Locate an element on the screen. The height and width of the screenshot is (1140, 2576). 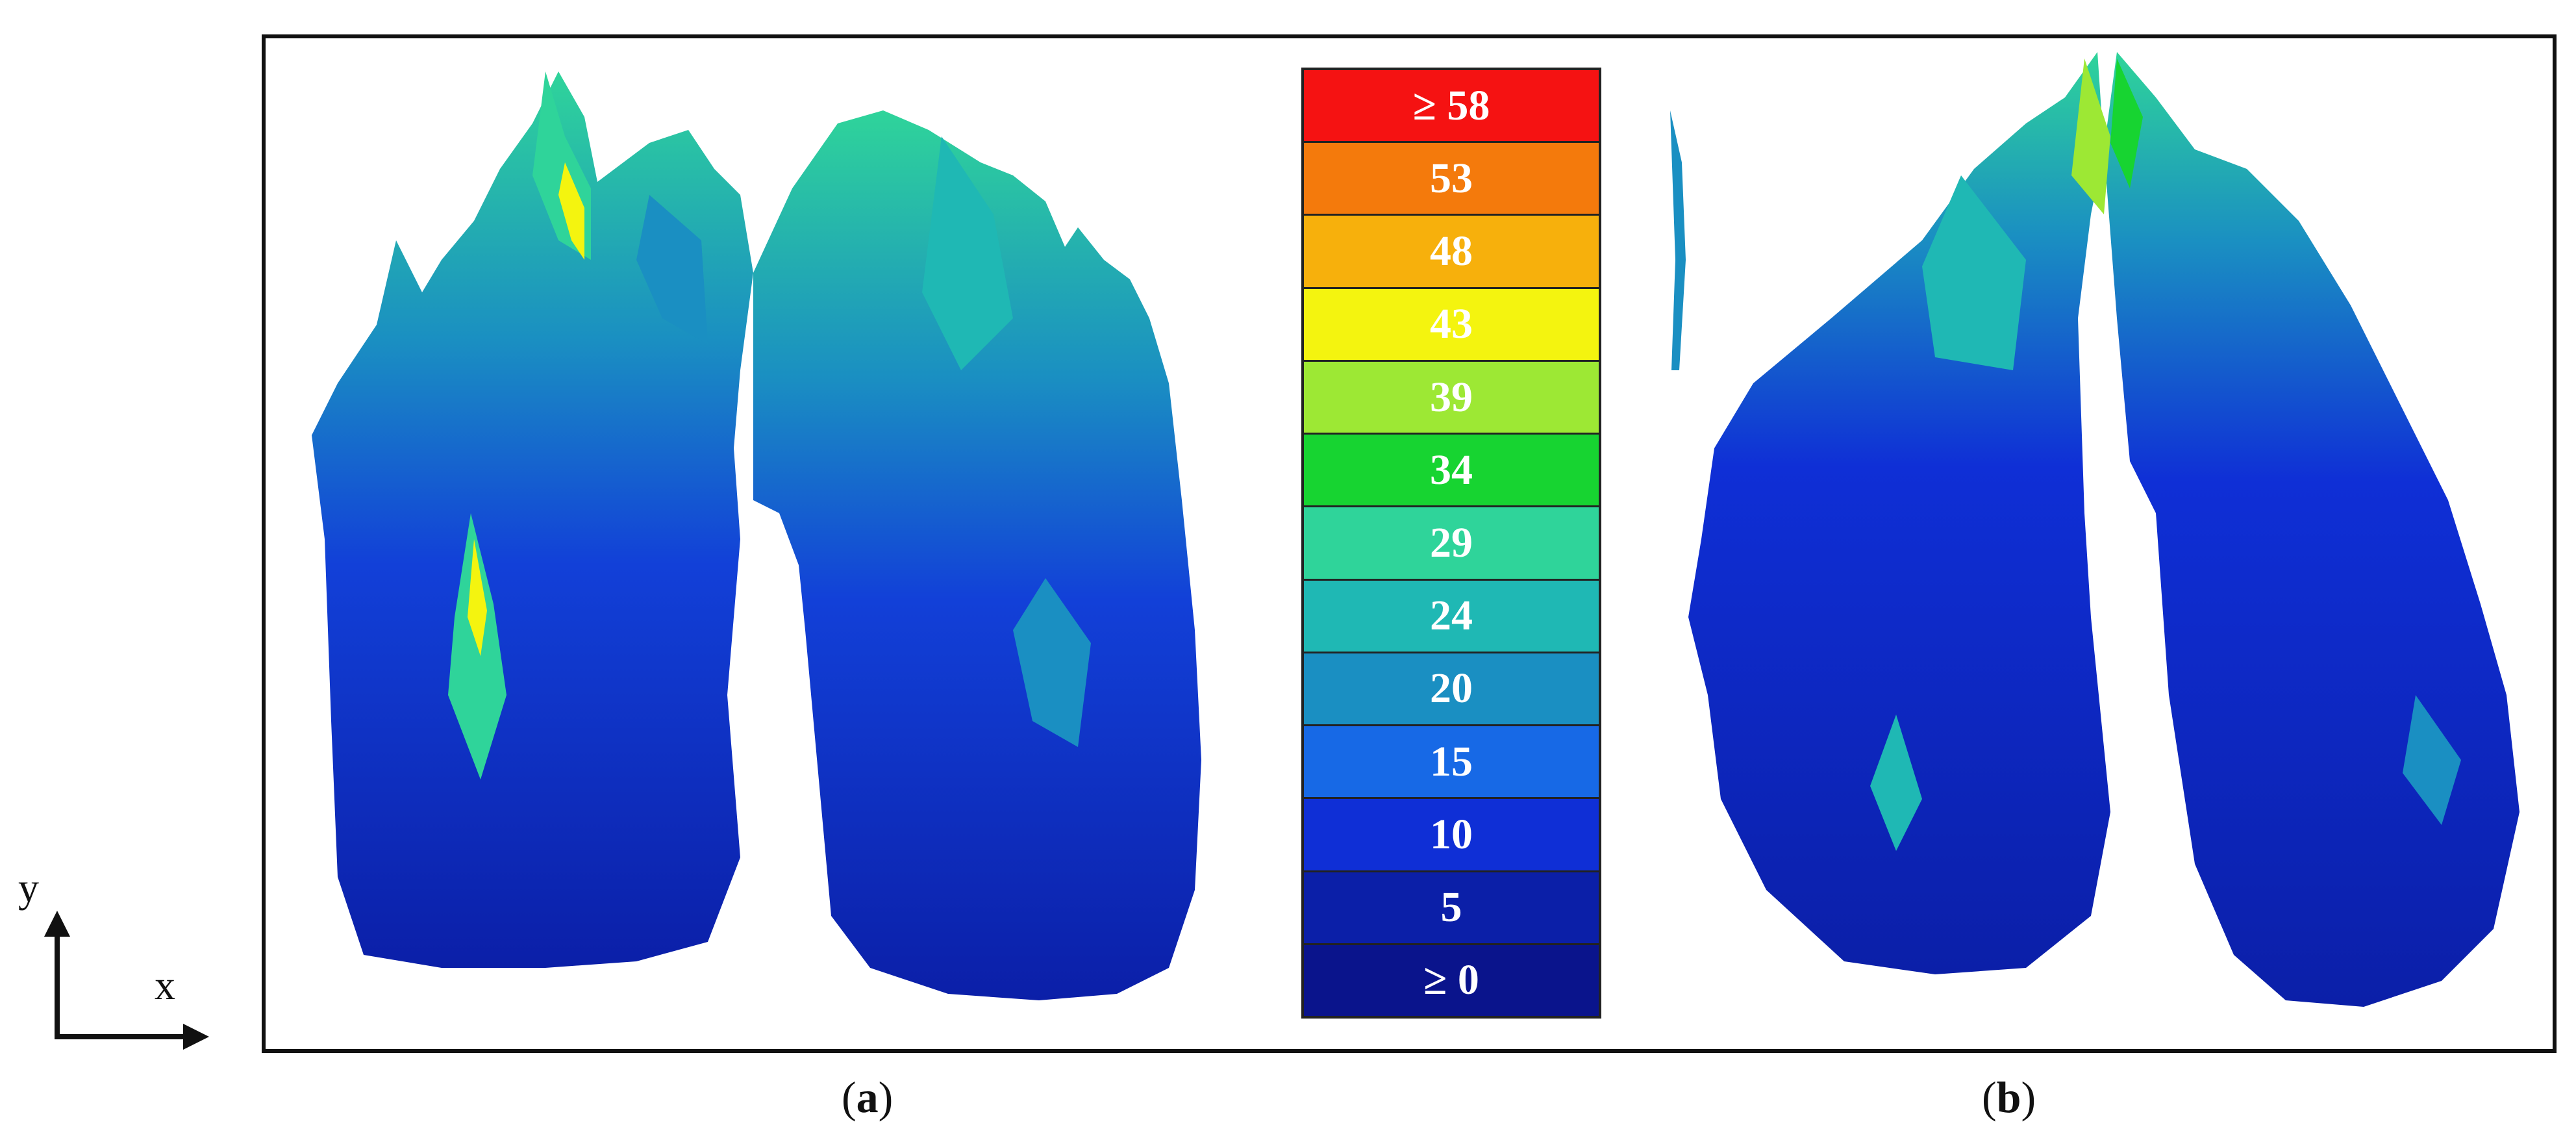
axis-indicator: y x is located at coordinates (117, 961).